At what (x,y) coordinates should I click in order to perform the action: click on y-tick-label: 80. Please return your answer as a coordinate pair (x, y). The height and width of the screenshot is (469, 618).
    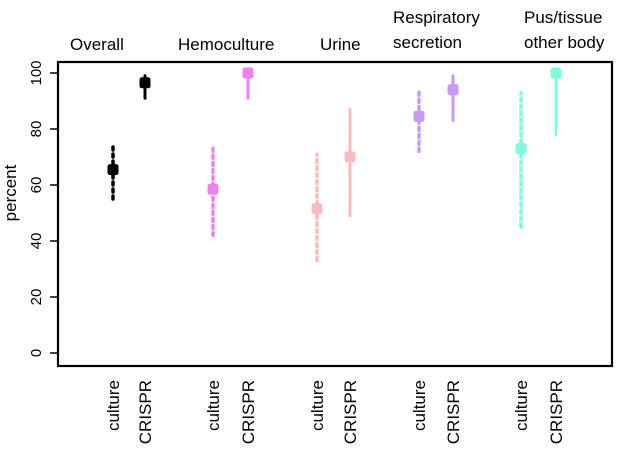
    Looking at the image, I should click on (36, 129).